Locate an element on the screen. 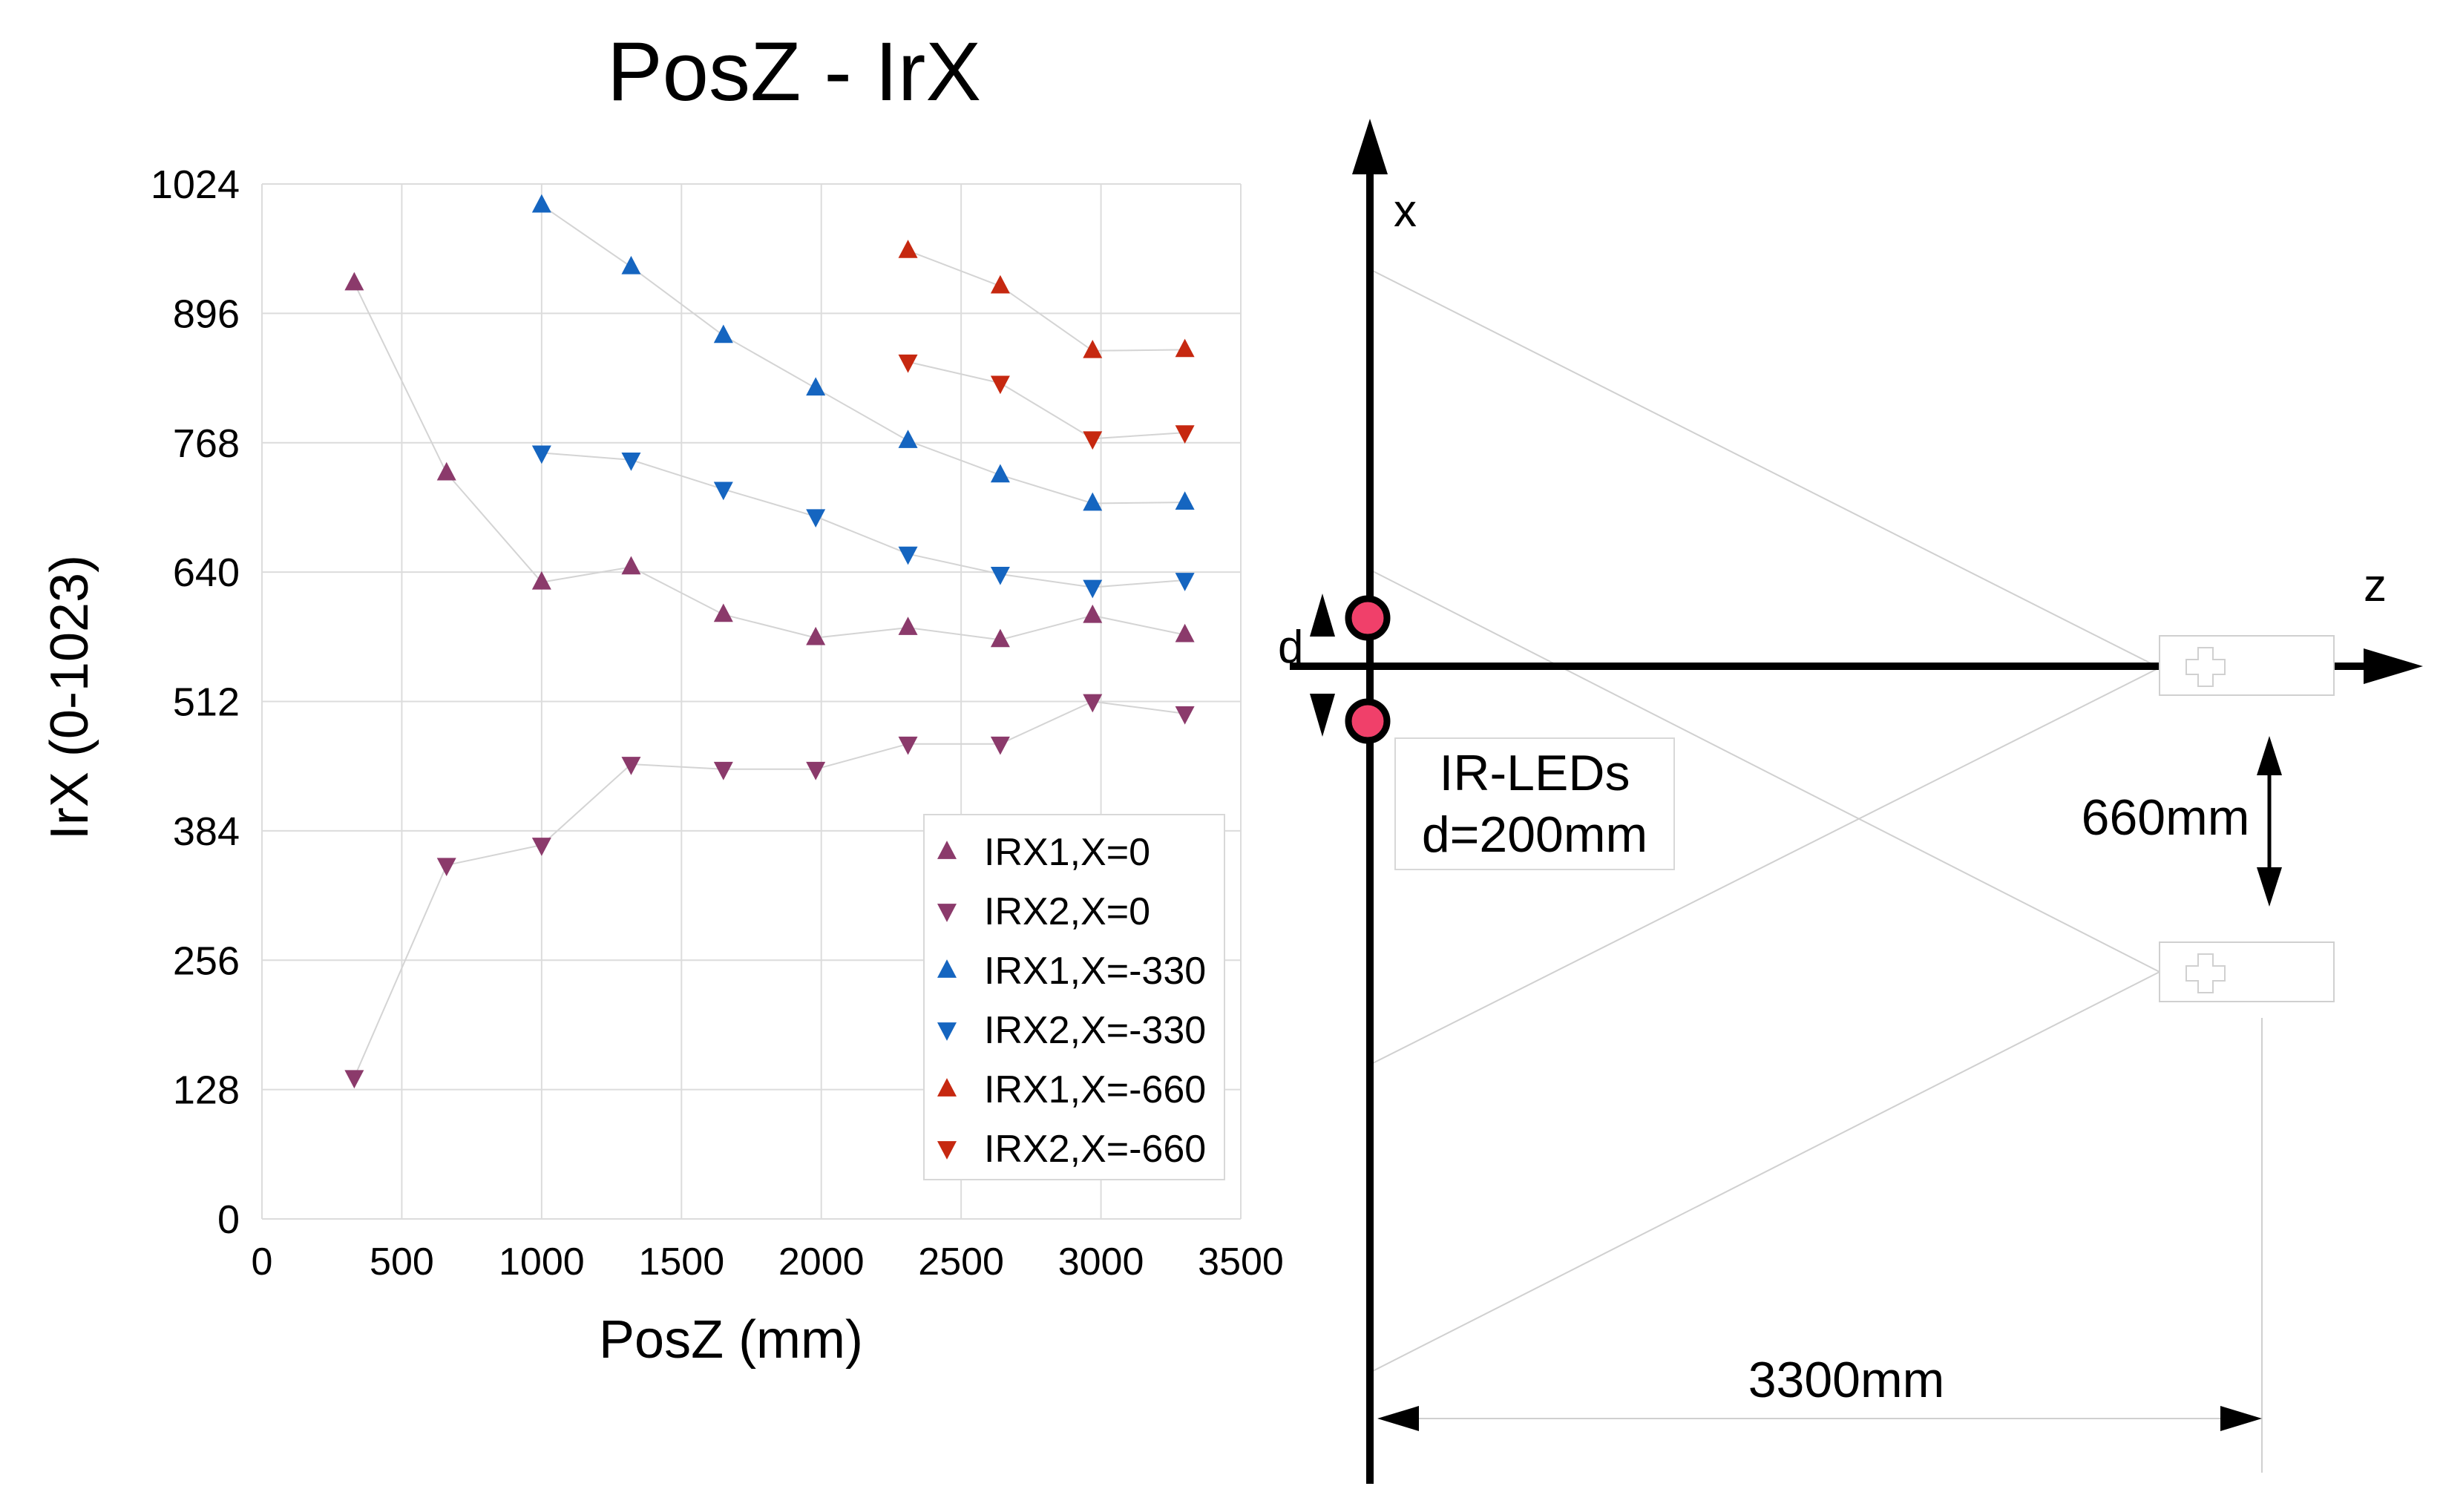 The image size is (2443, 1512). x-tick-label: 1500 is located at coordinates (681, 1262).